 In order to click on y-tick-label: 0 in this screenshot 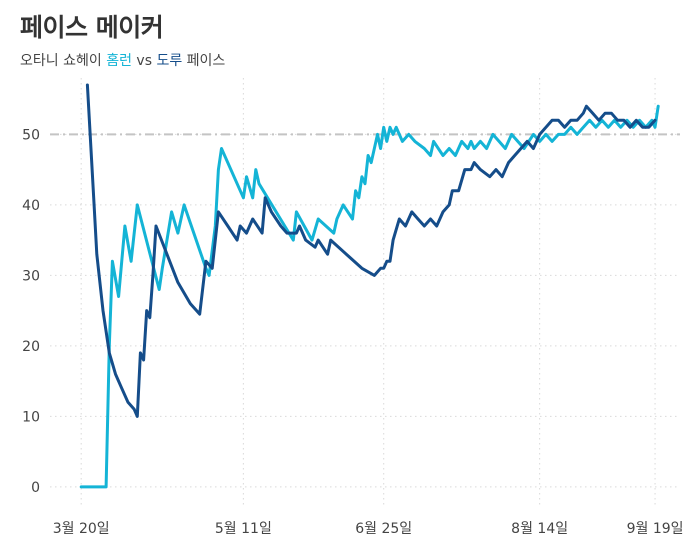, I will do `click(35, 488)`.